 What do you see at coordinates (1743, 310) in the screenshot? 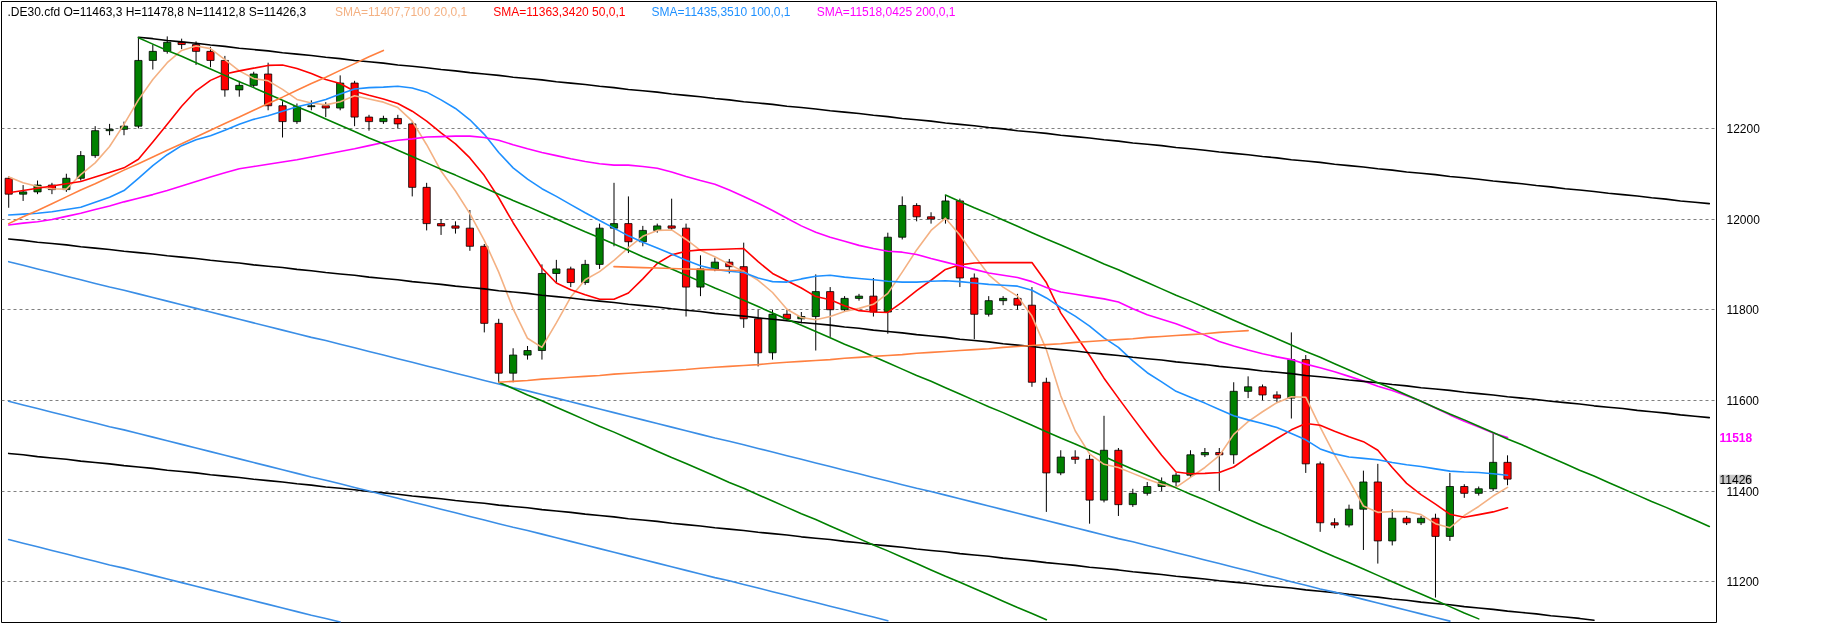
I see `y-tick-label: 11800` at bounding box center [1743, 310].